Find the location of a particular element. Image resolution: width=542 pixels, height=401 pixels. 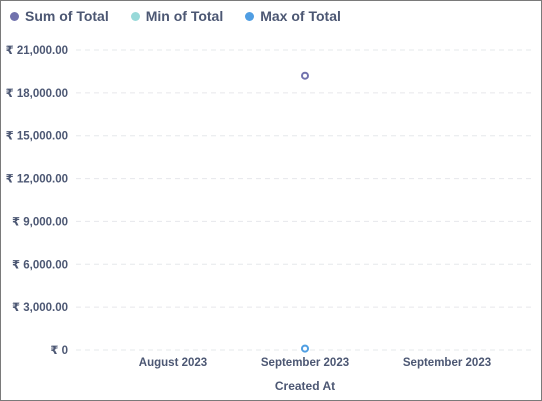

data-points is located at coordinates (305, 212).